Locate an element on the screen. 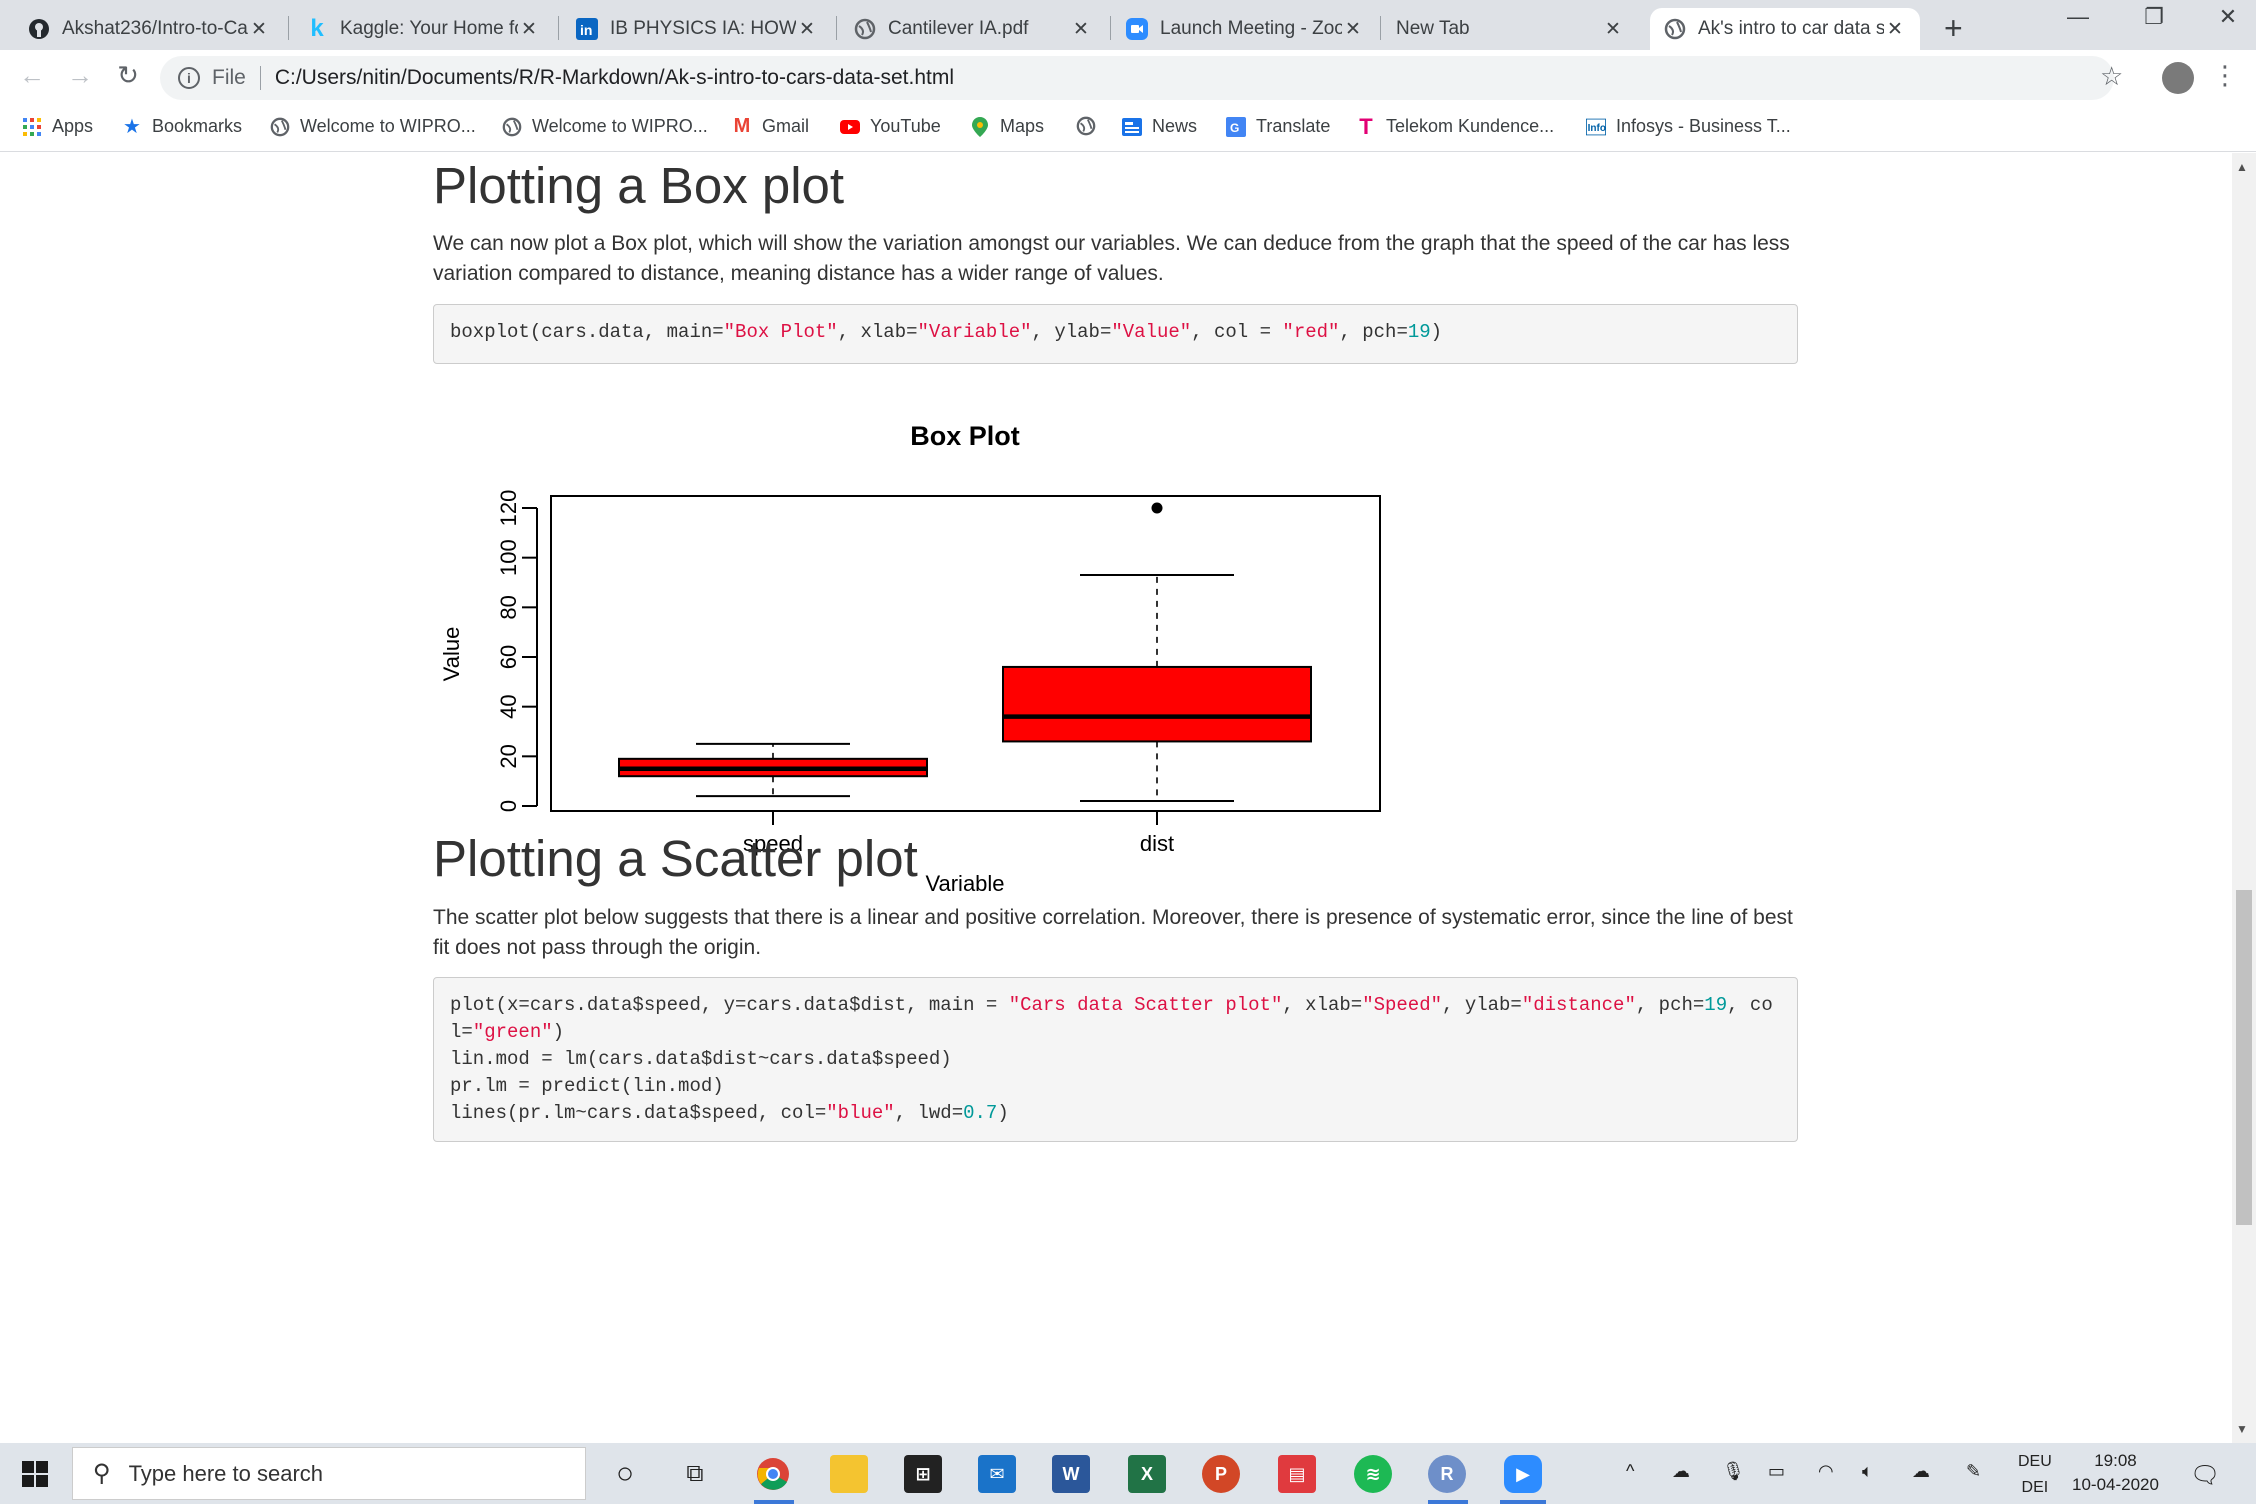  search-placeholder: Type here to search is located at coordinates (226, 1473).